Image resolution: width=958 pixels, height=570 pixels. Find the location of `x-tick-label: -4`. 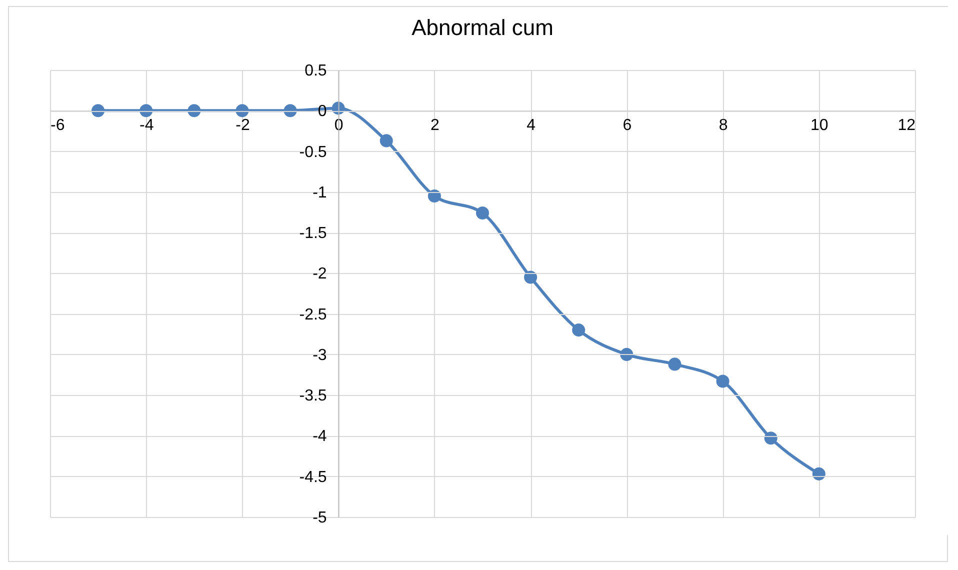

x-tick-label: -4 is located at coordinates (146, 125).